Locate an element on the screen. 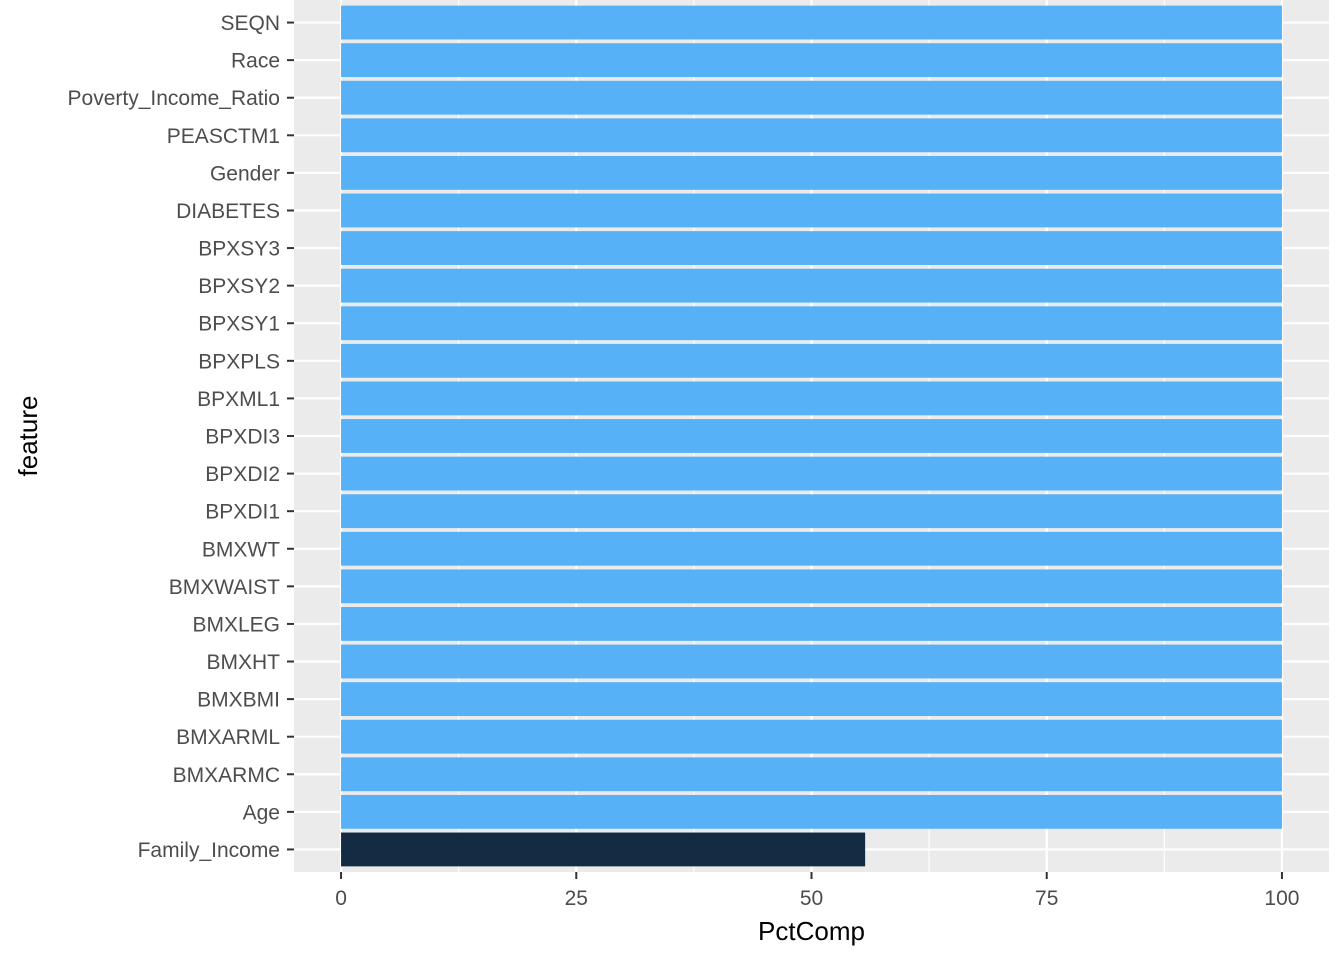 This screenshot has height=960, width=1344. y-tick-label: BPXDI2 is located at coordinates (242, 474).